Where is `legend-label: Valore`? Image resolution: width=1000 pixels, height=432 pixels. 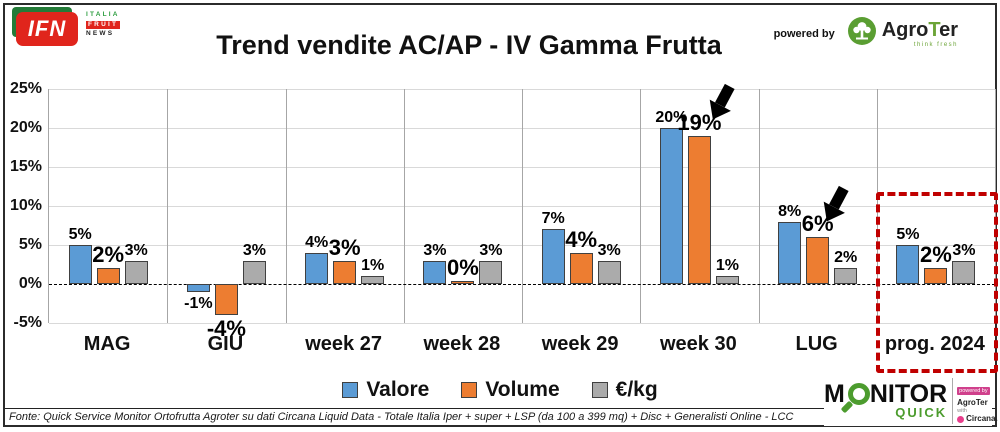
legend-label: Valore is located at coordinates (398, 389).